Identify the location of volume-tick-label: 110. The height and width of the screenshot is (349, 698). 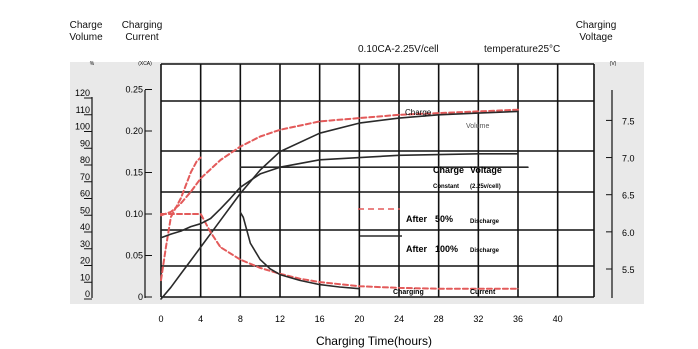
(83, 110).